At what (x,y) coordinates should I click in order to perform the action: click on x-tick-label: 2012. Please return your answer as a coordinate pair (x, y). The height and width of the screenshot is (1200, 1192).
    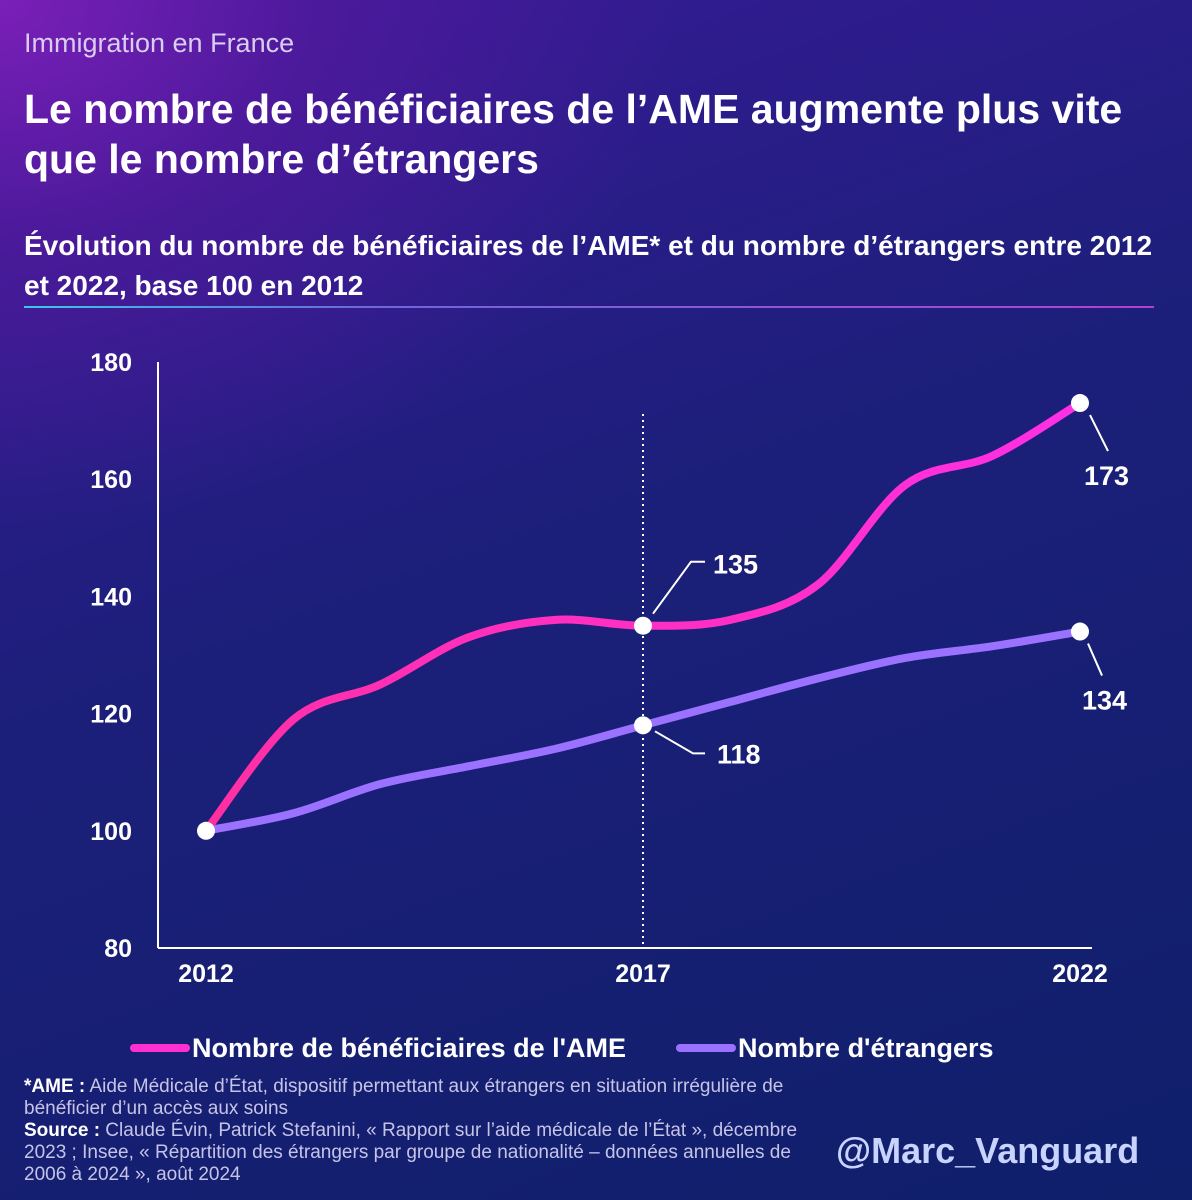
    Looking at the image, I should click on (206, 974).